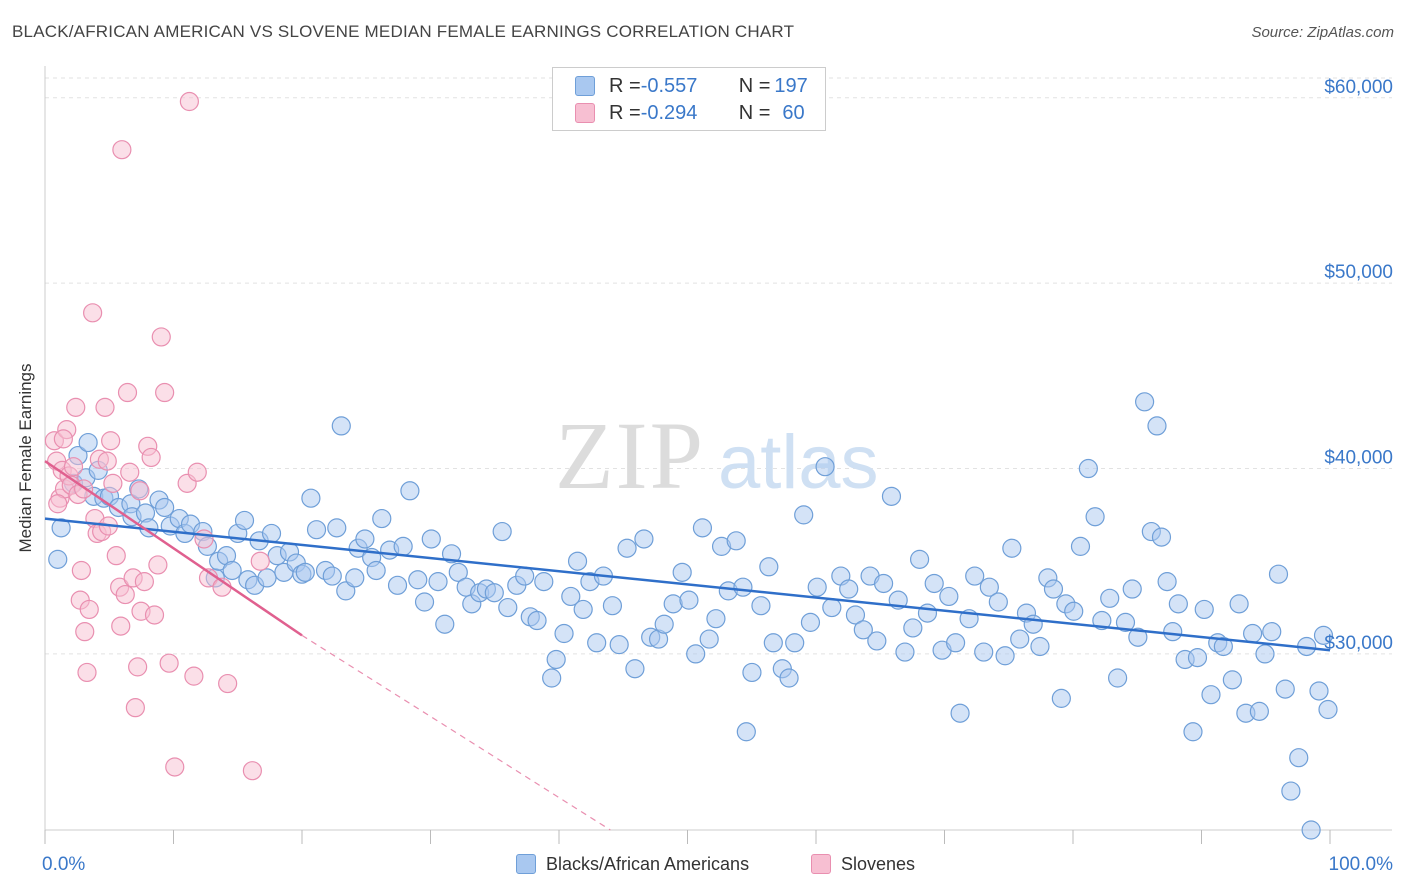 This screenshot has width=1406, height=892. I want to click on y-tick-label: $60,000, so click(1358, 87).